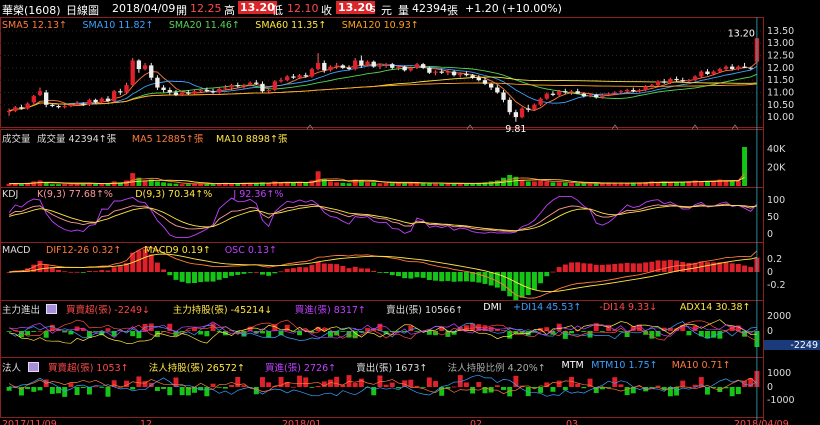  I want to click on dmi-line, so click(383, 330).